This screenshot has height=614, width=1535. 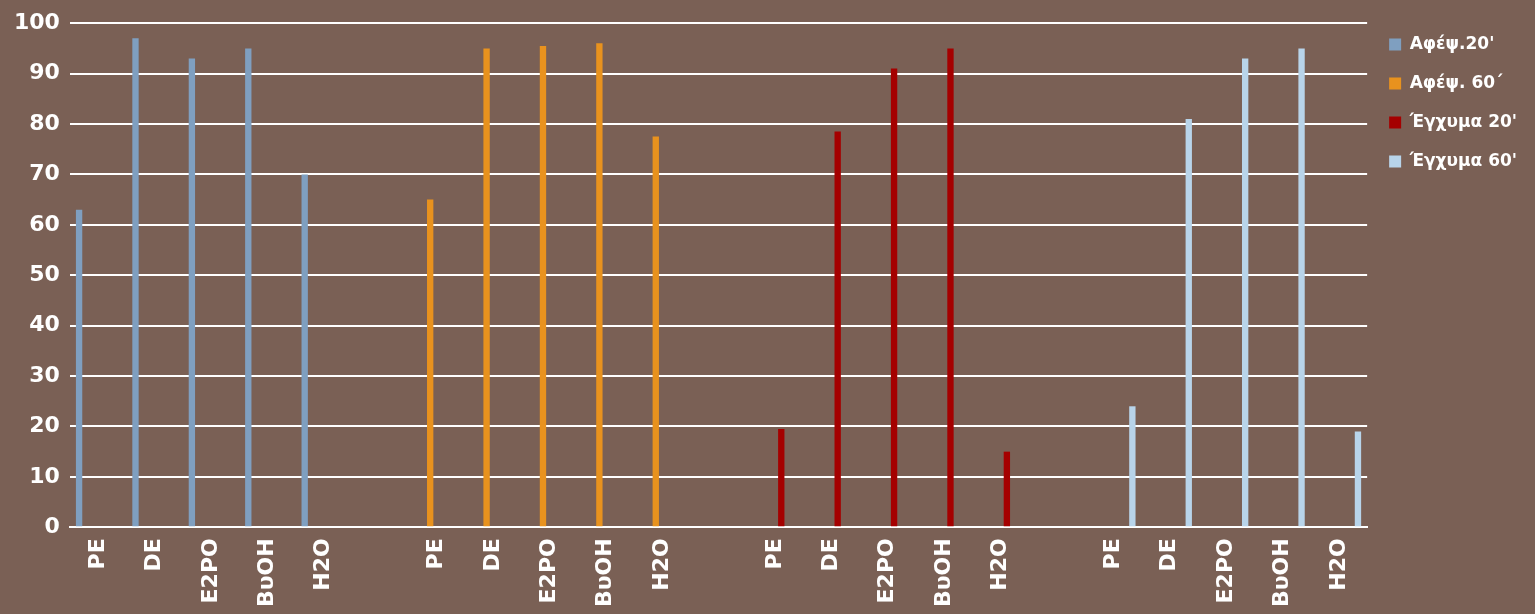 I want to click on y-tick-label: 60, so click(x=44, y=223).